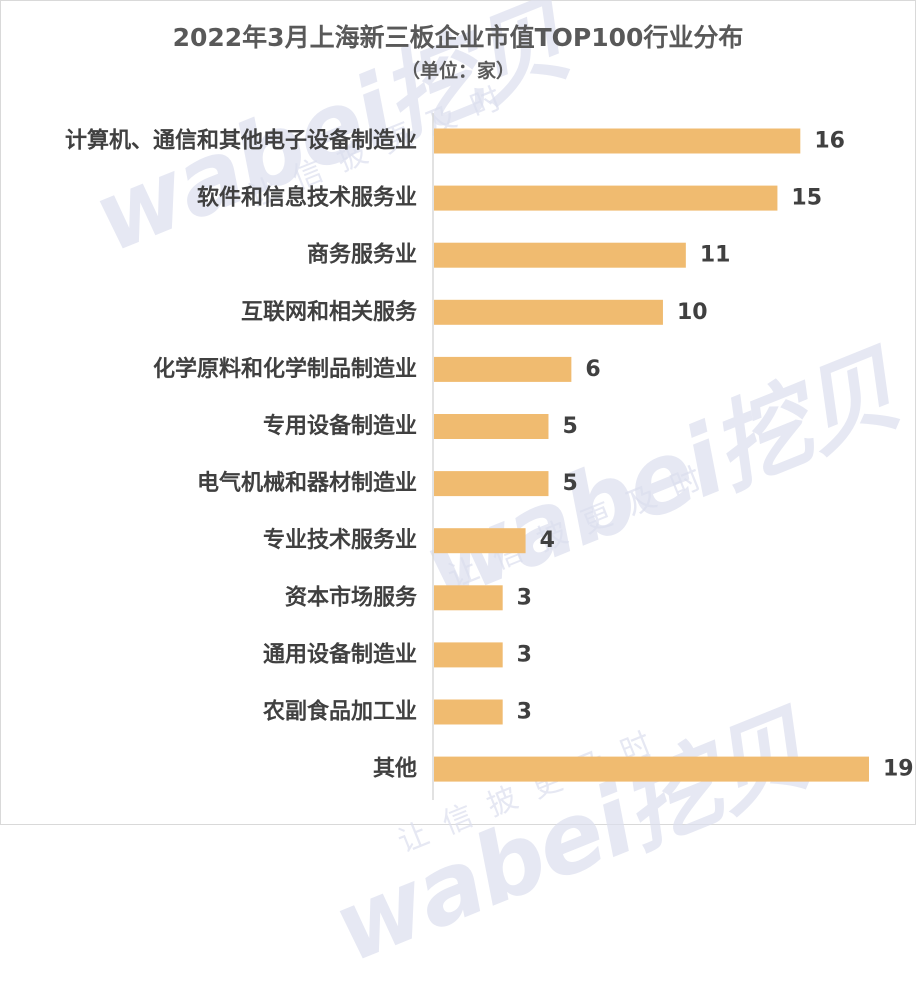 Image resolution: width=916 pixels, height=989 pixels. What do you see at coordinates (592, 369) in the screenshot?
I see `value-label: 6` at bounding box center [592, 369].